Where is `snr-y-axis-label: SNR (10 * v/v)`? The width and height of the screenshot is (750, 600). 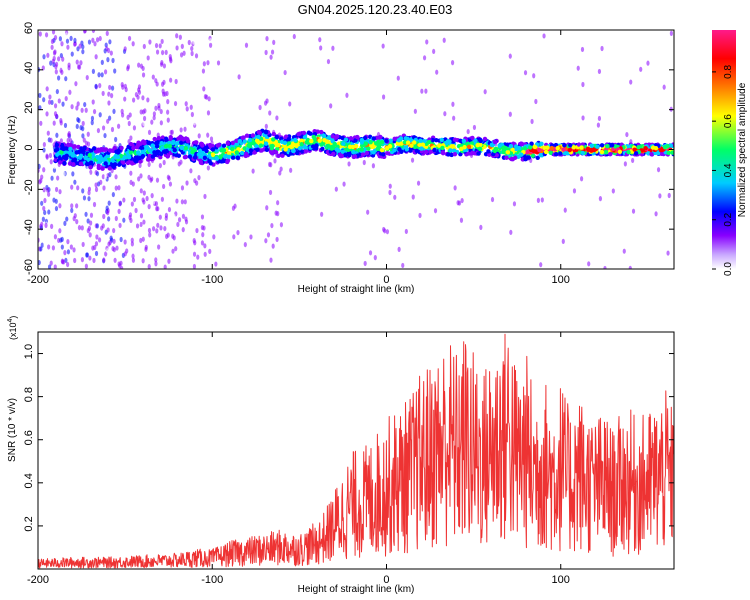 snr-y-axis-label: SNR (10 * v/v) is located at coordinates (12, 430).